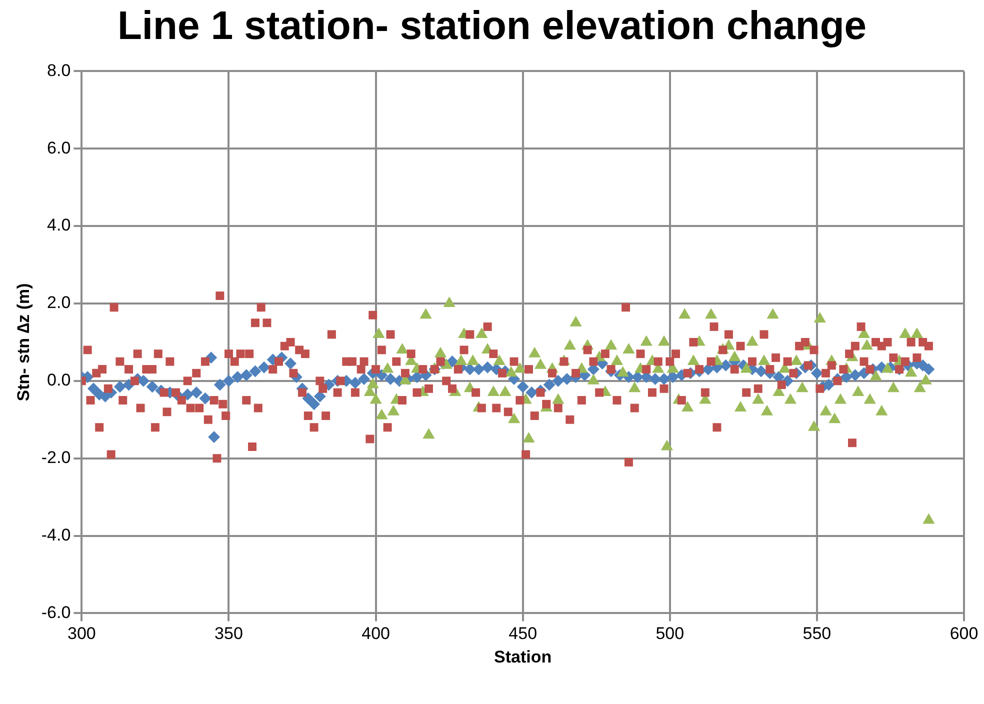 The width and height of the screenshot is (984, 704). What do you see at coordinates (59, 70) in the screenshot?
I see `y-tick-label: 8.0` at bounding box center [59, 70].